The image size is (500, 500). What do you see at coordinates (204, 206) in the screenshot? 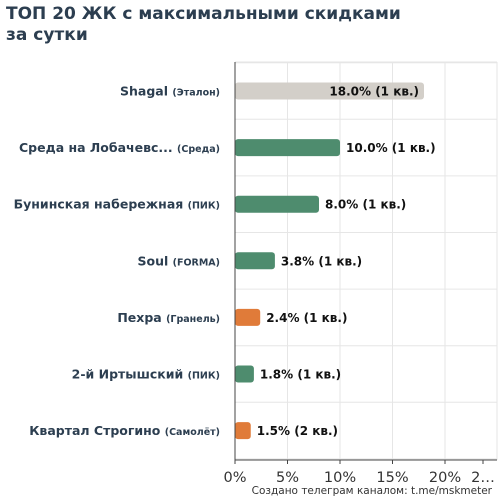
I see `category-developer-2: (ПИК)` at bounding box center [204, 206].